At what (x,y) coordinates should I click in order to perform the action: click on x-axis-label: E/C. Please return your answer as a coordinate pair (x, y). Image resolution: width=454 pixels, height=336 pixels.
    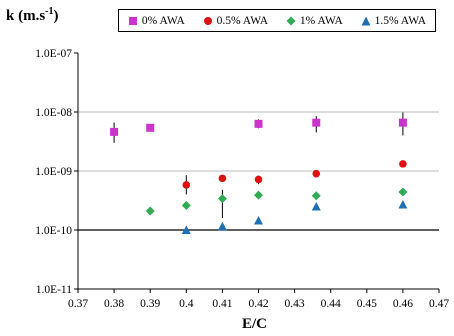
    Looking at the image, I should click on (255, 324).